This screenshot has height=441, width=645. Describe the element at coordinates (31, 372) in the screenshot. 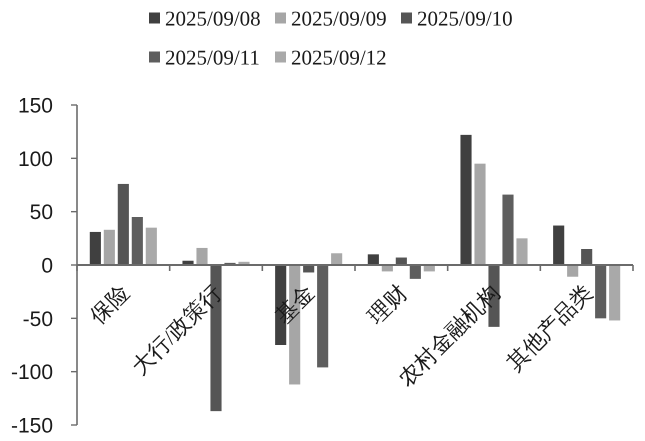

I see `y-tick-label: -100` at that location.